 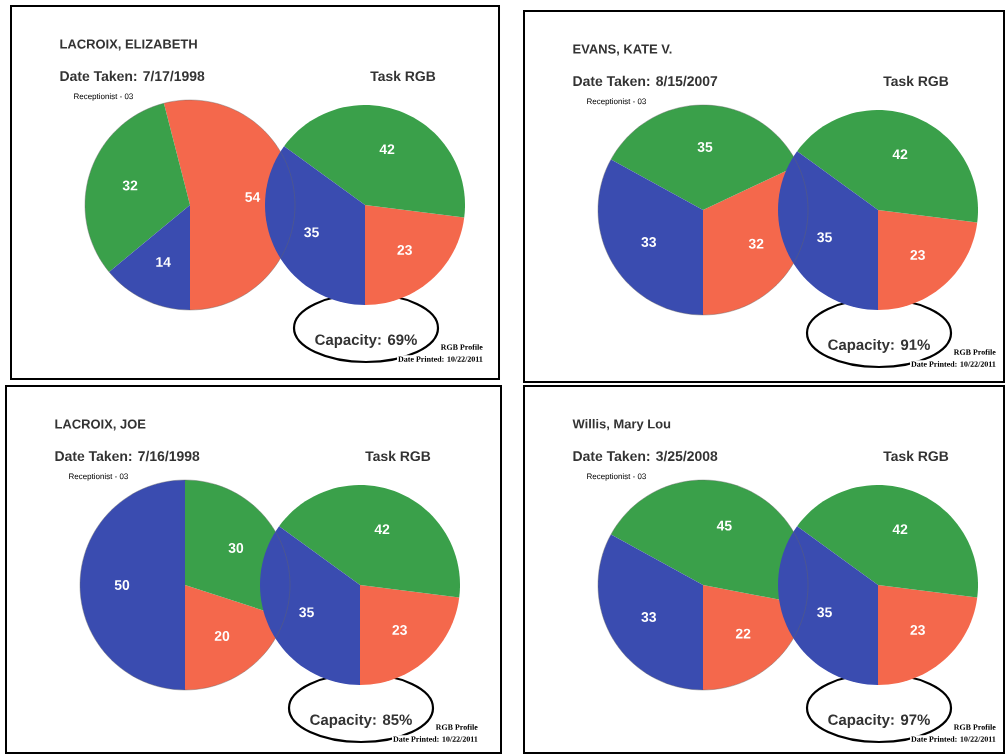 I want to click on chart-subtitle: Date Taken: 7/17/1998, so click(x=132, y=76).